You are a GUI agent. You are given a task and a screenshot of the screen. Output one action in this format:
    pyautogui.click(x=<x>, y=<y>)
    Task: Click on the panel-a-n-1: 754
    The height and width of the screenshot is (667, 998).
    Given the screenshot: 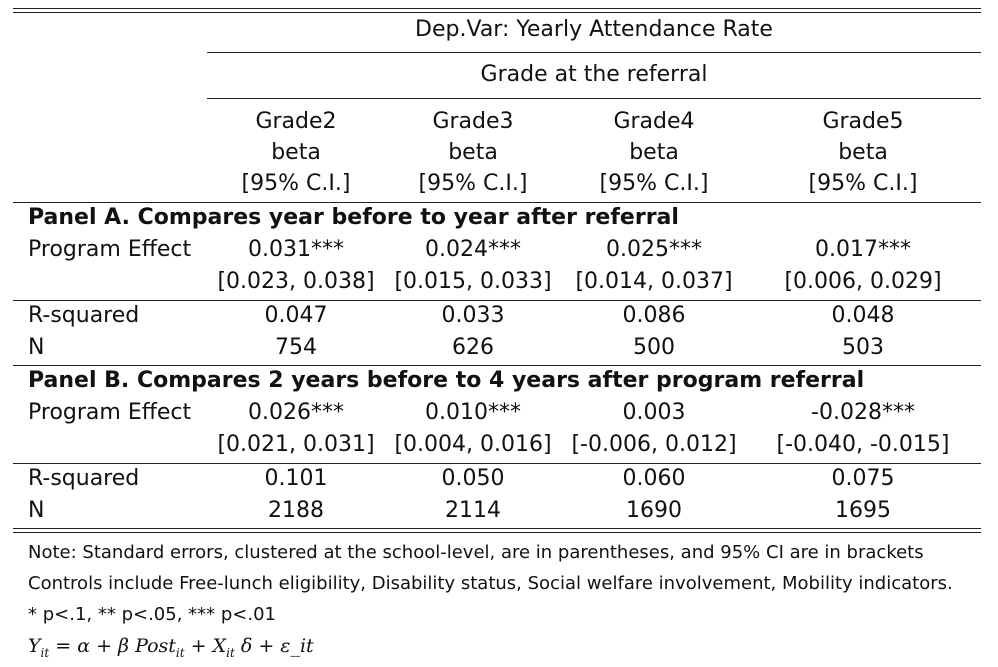 What is the action you would take?
    pyautogui.click(x=296, y=347)
    